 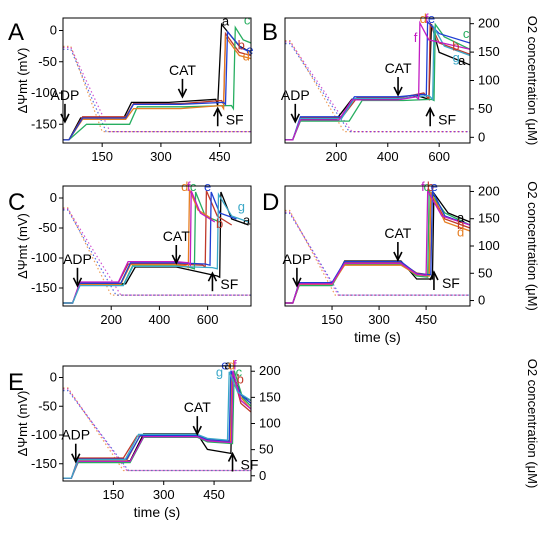 What do you see at coordinates (224, 364) in the screenshot?
I see `trace-label: e` at bounding box center [224, 364].